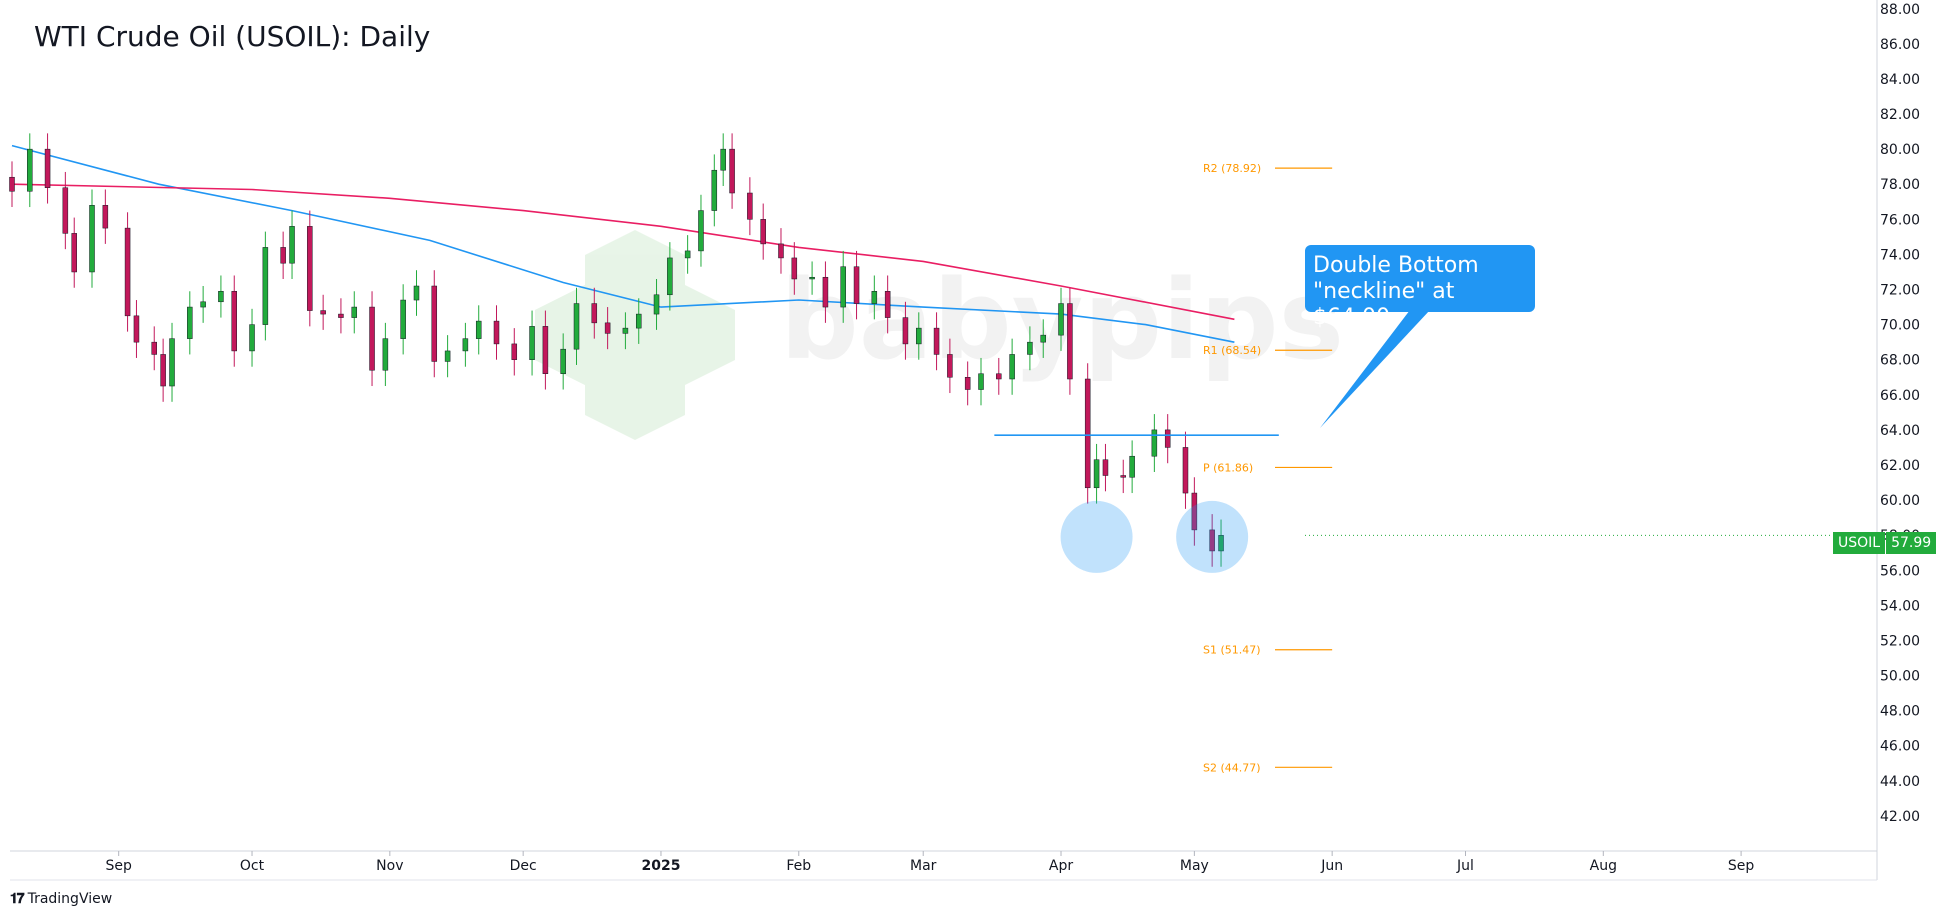 The image size is (1940, 917). What do you see at coordinates (585, 335) in the screenshot?
I see `watermark-cube` at bounding box center [585, 335].